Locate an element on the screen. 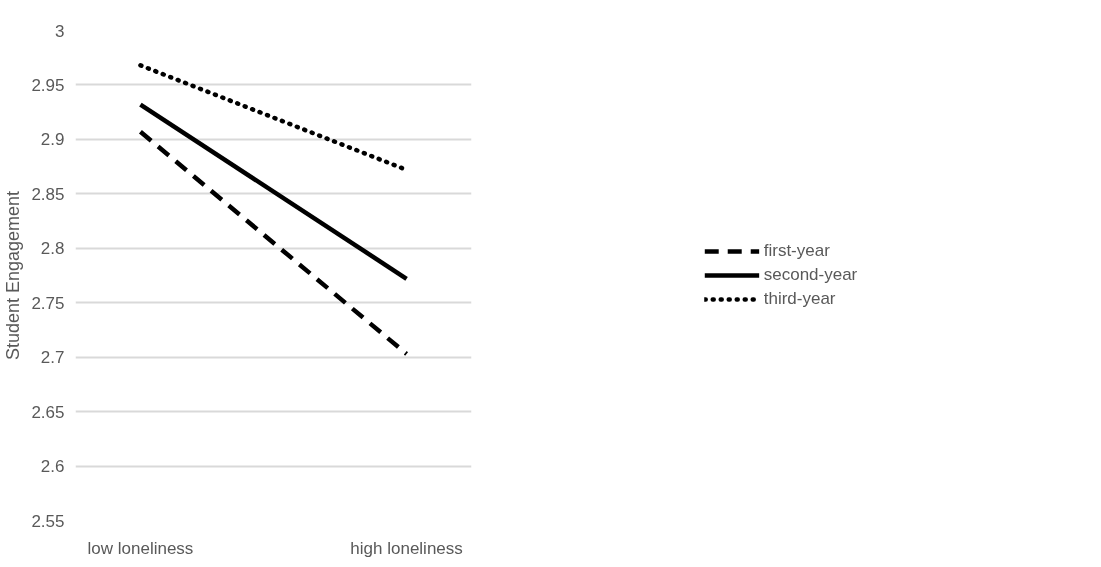 This screenshot has width=1101, height=567. y-tick-label: 2.9 is located at coordinates (52, 140).